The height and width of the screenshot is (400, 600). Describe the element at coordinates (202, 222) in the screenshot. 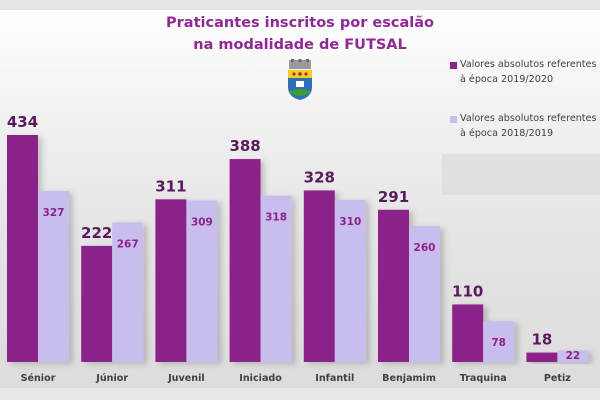

I see `data-label-2018-2019: 309` at that location.